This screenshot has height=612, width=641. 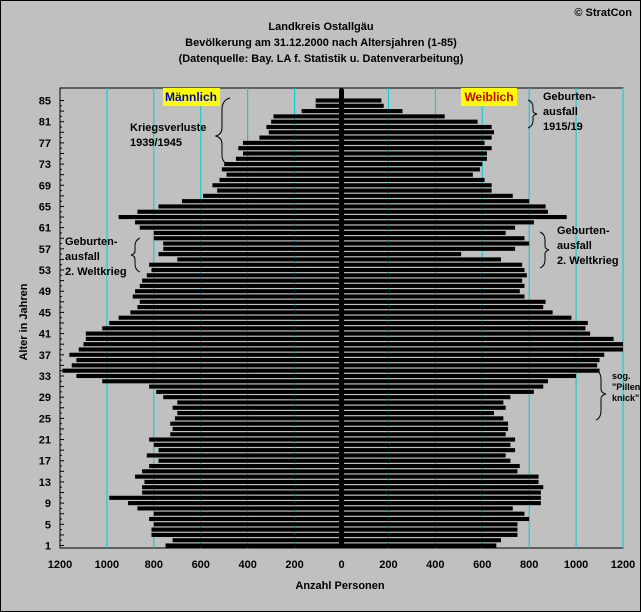 What do you see at coordinates (45, 483) in the screenshot?
I see `y-tick-label: 13` at bounding box center [45, 483].